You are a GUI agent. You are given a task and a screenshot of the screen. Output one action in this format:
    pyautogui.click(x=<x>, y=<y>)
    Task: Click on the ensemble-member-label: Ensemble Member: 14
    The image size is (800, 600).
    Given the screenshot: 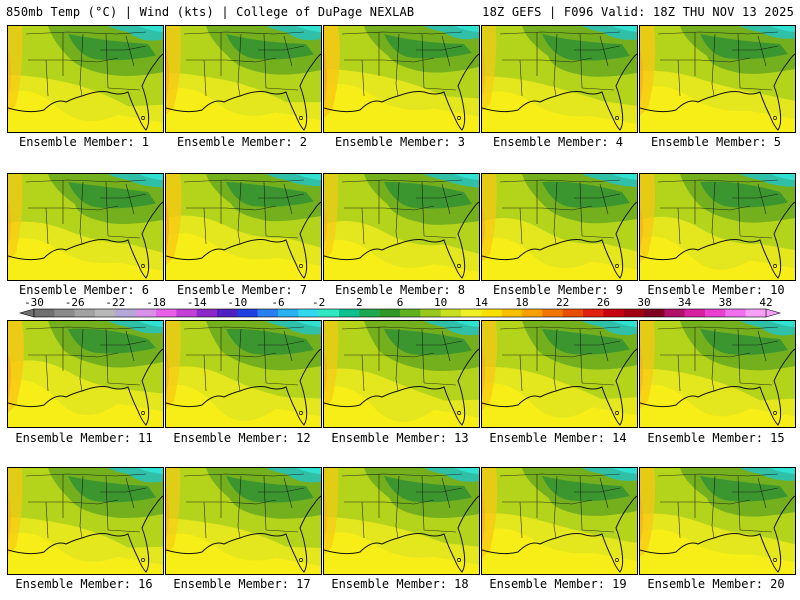 What is the action you would take?
    pyautogui.click(x=558, y=438)
    